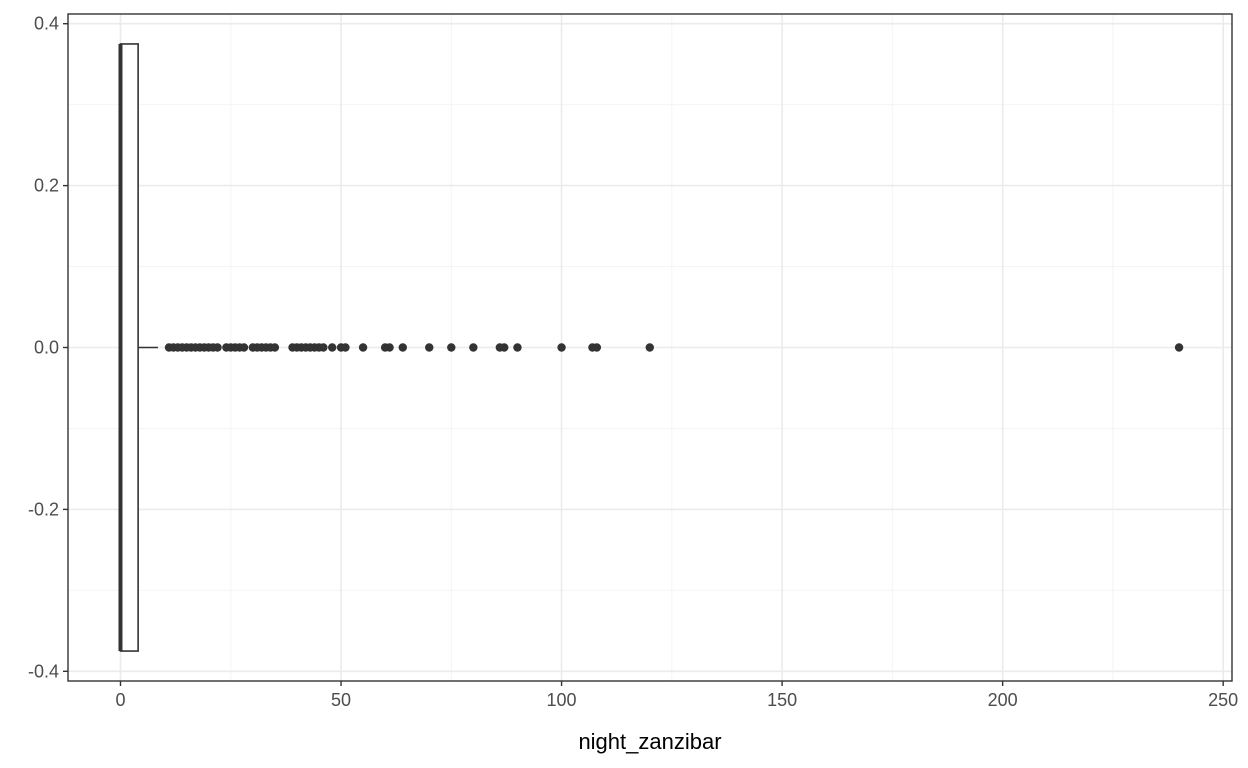 Image resolution: width=1248 pixels, height=768 pixels. What do you see at coordinates (562, 700) in the screenshot?
I see `x-tick-label: 100` at bounding box center [562, 700].